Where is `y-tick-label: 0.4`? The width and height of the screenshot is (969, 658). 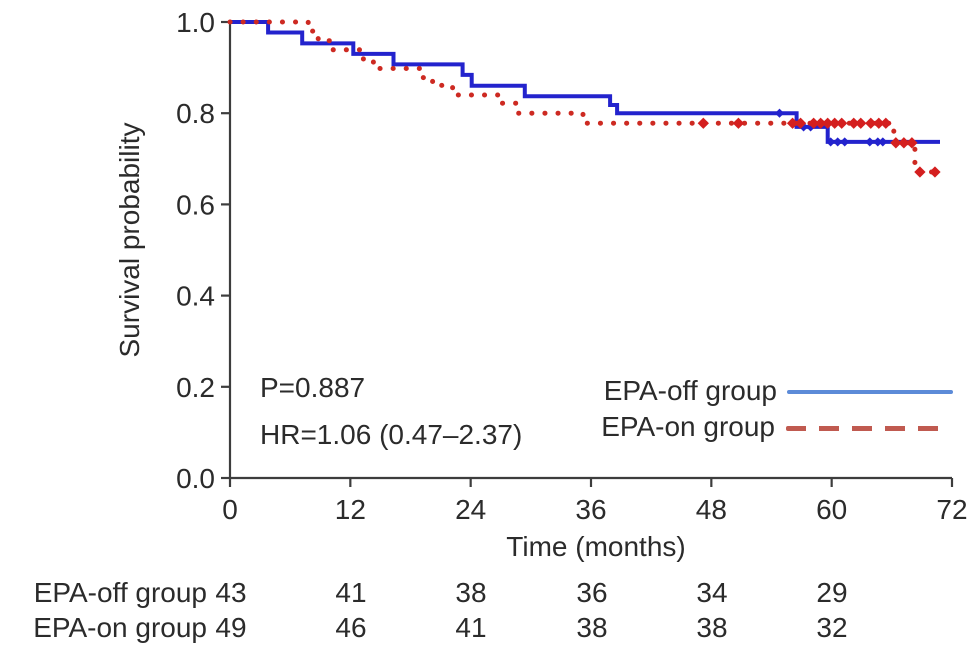 y-tick-label: 0.4 is located at coordinates (195, 296).